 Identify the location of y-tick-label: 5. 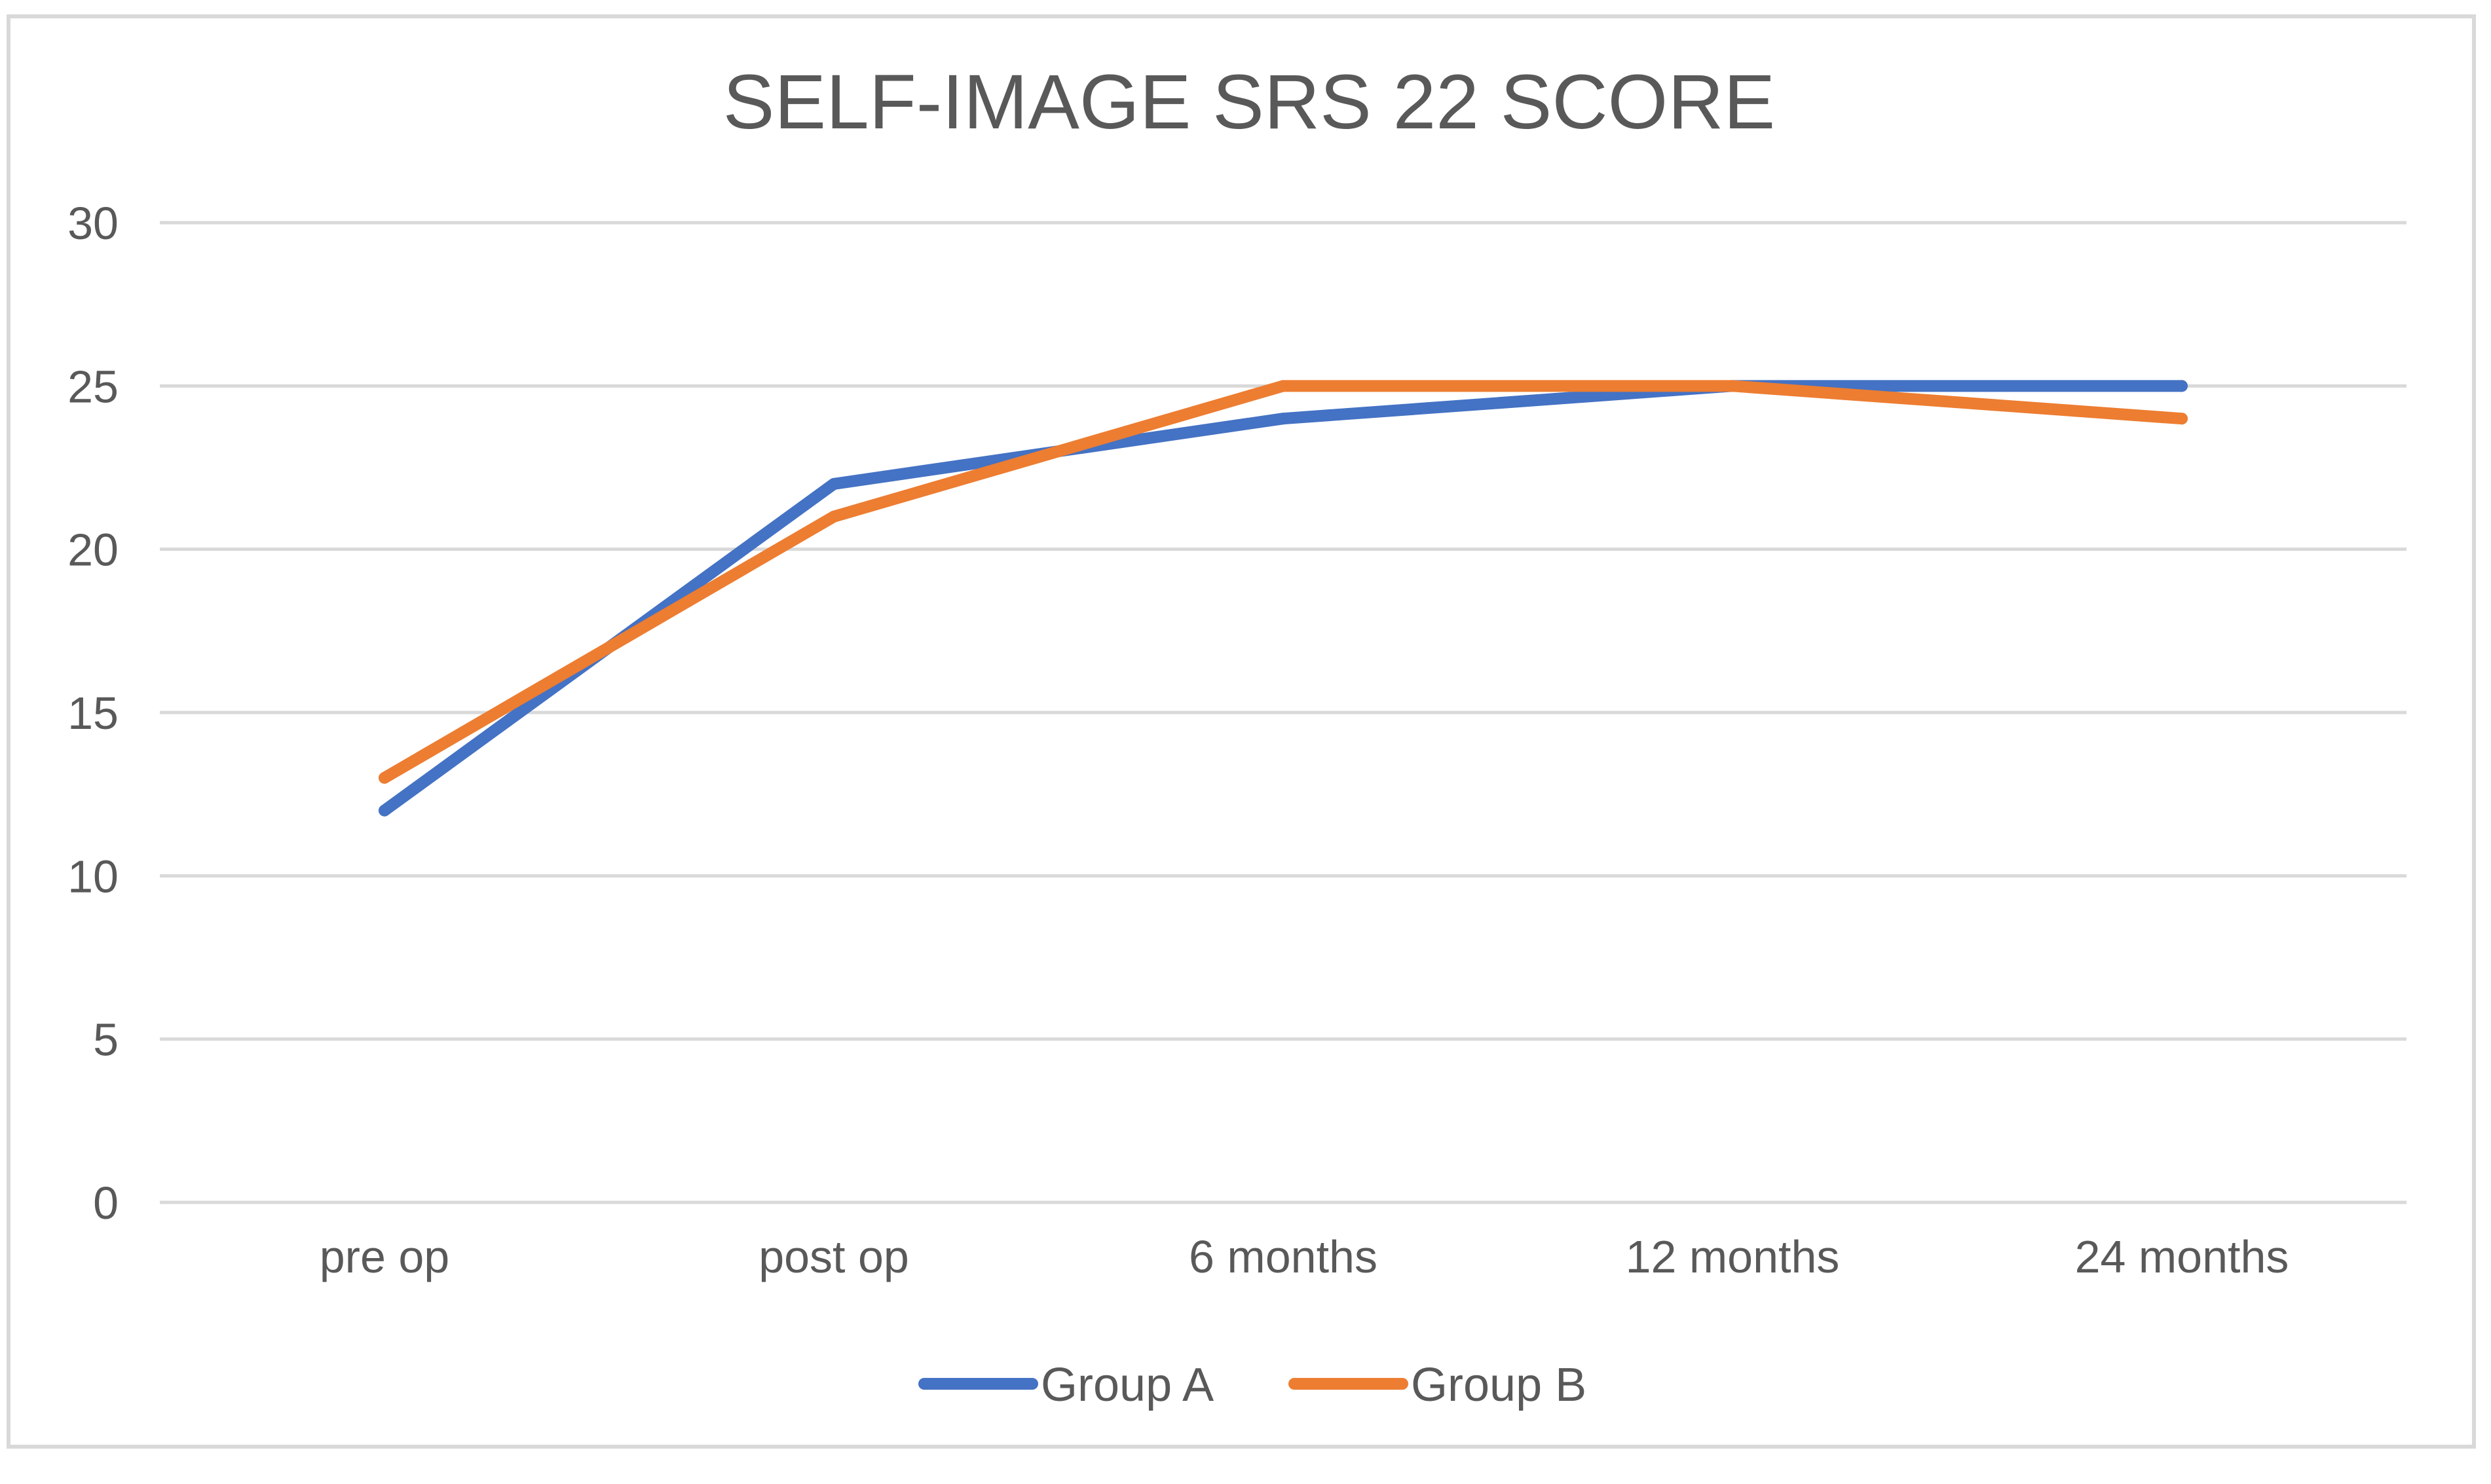
(106, 1040).